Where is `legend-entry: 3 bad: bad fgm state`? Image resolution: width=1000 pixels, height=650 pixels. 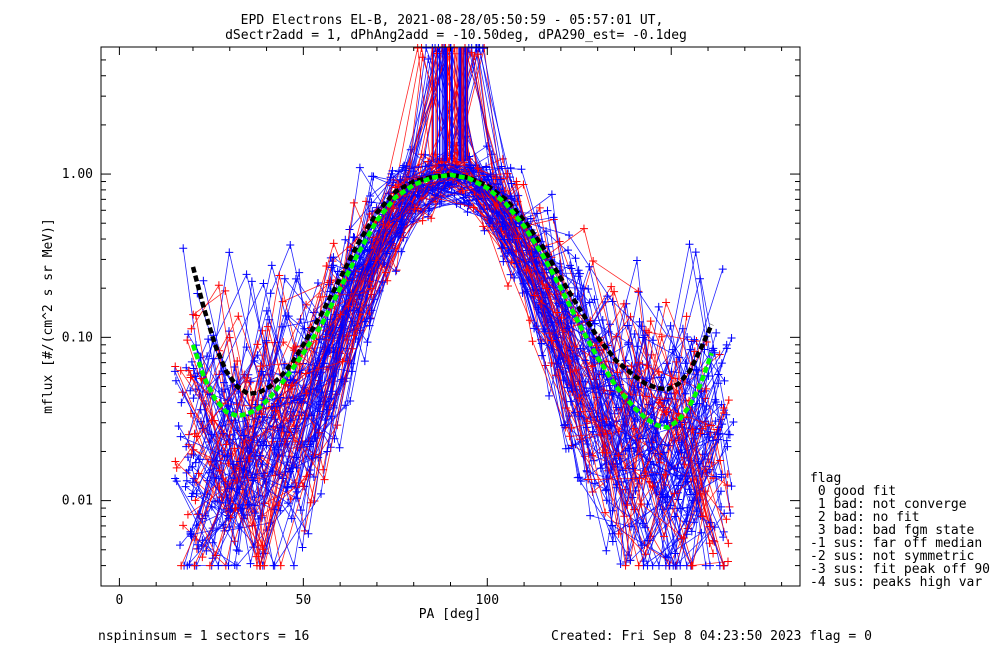
legend-entry: 3 bad: bad fgm state is located at coordinates (892, 530).